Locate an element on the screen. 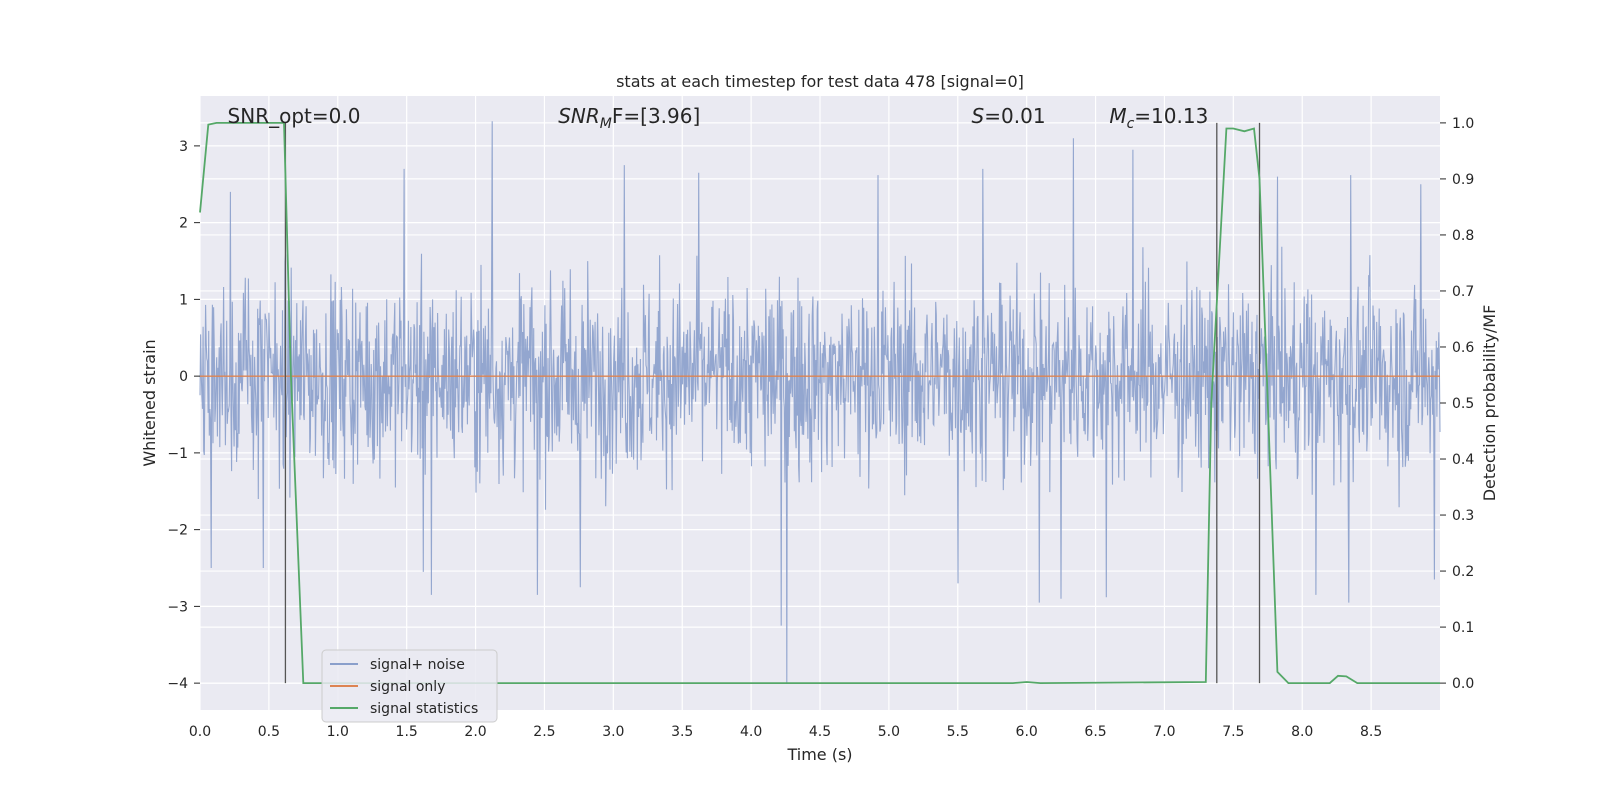 Image resolution: width=1600 pixels, height=800 pixels. y-left-tick-label: −4 is located at coordinates (177, 684).